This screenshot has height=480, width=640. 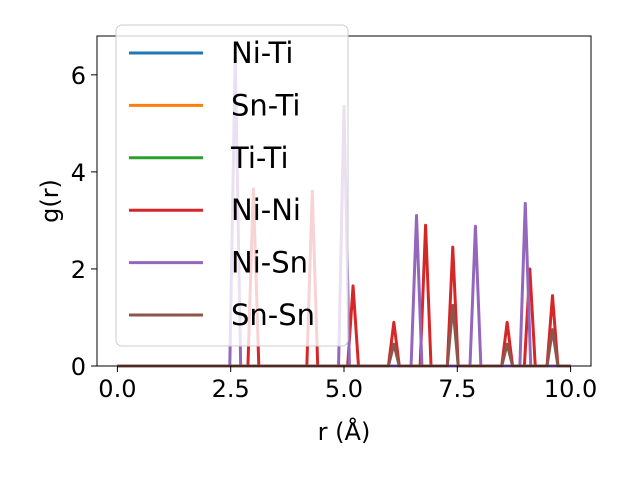 I want to click on x-ticks: 0.0 2.5 5.0 7.5 10.0, so click(x=347, y=384).